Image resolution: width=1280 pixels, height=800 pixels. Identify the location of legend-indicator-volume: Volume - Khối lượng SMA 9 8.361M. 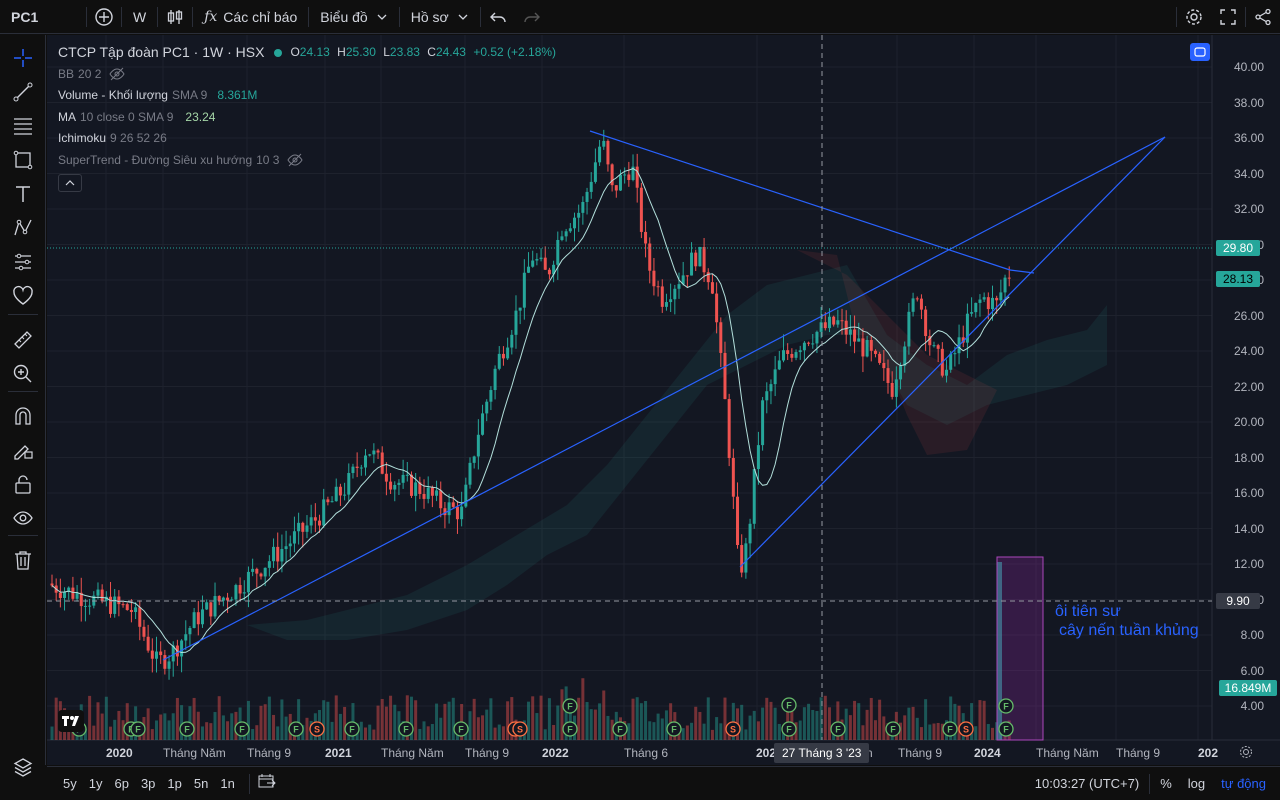
(158, 95).